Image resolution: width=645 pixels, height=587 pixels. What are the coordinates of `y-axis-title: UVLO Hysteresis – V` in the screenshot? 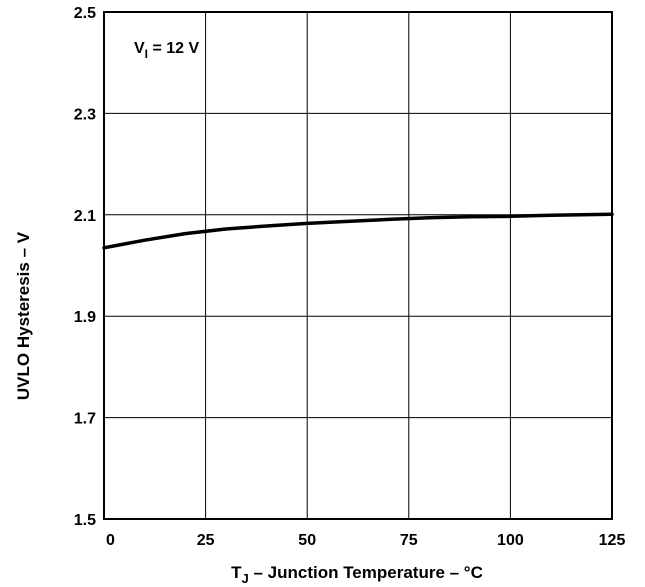 It's located at (23, 315).